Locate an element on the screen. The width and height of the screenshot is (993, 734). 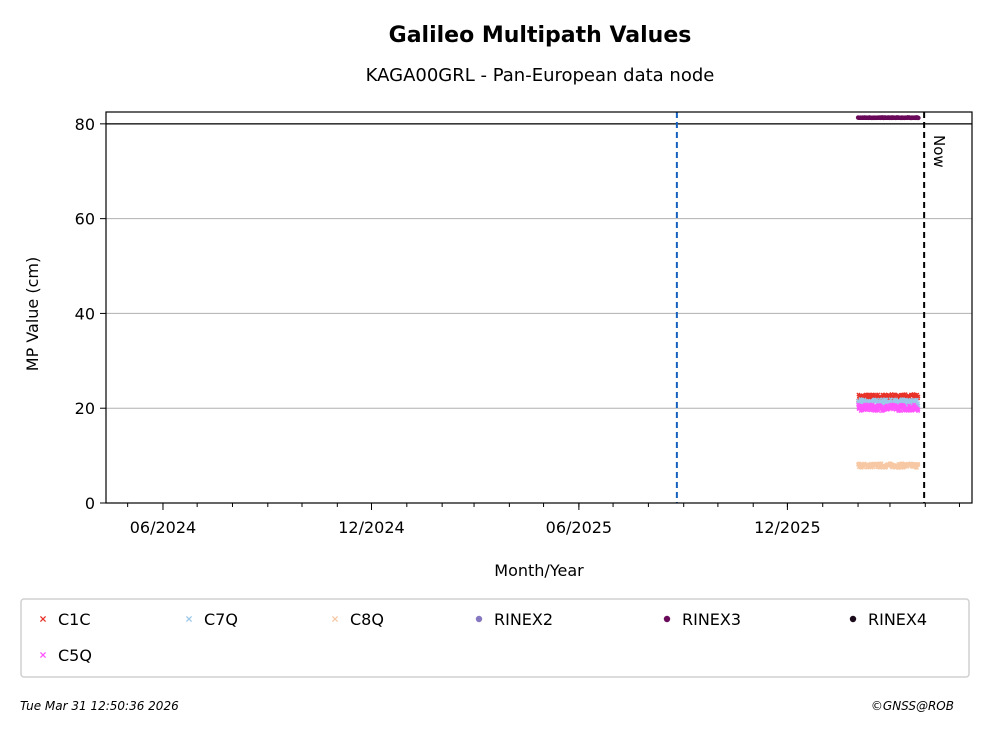
y-tick-label: 60 is located at coordinates (85, 219).